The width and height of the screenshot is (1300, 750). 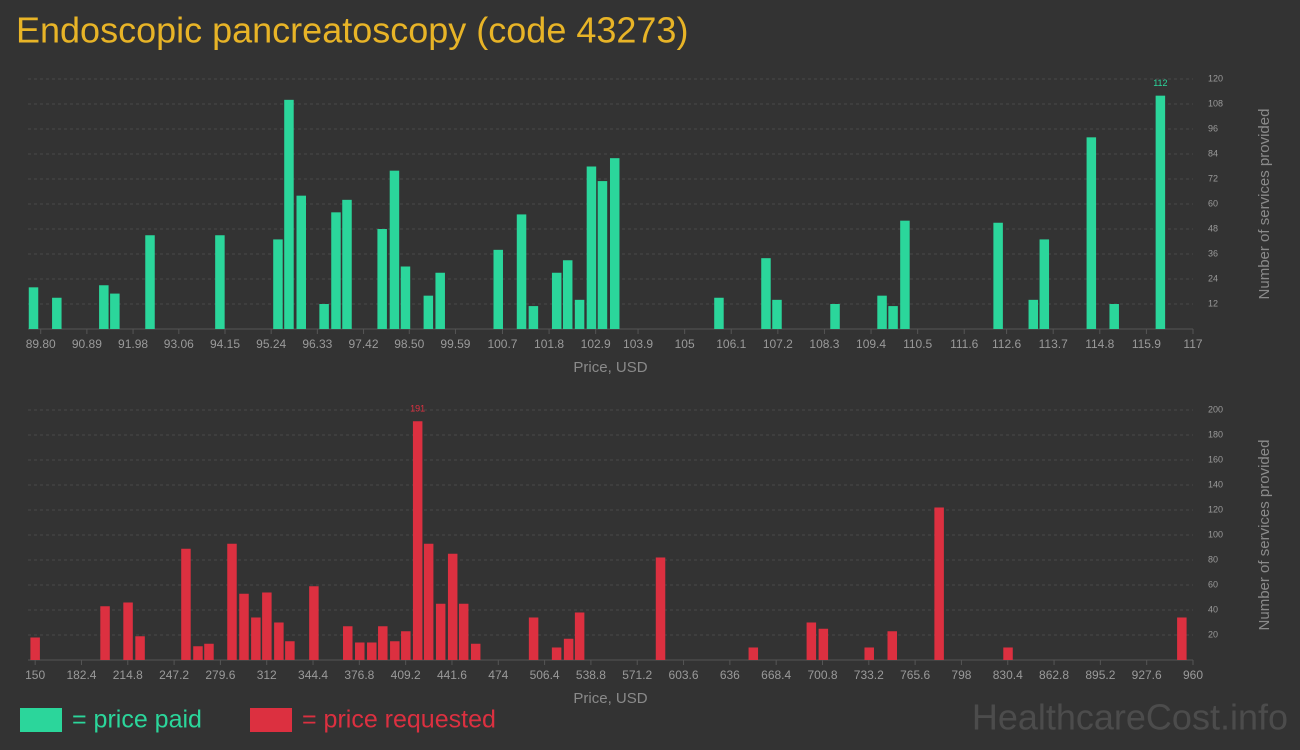 What do you see at coordinates (271, 720) in the screenshot?
I see `legend-swatch` at bounding box center [271, 720].